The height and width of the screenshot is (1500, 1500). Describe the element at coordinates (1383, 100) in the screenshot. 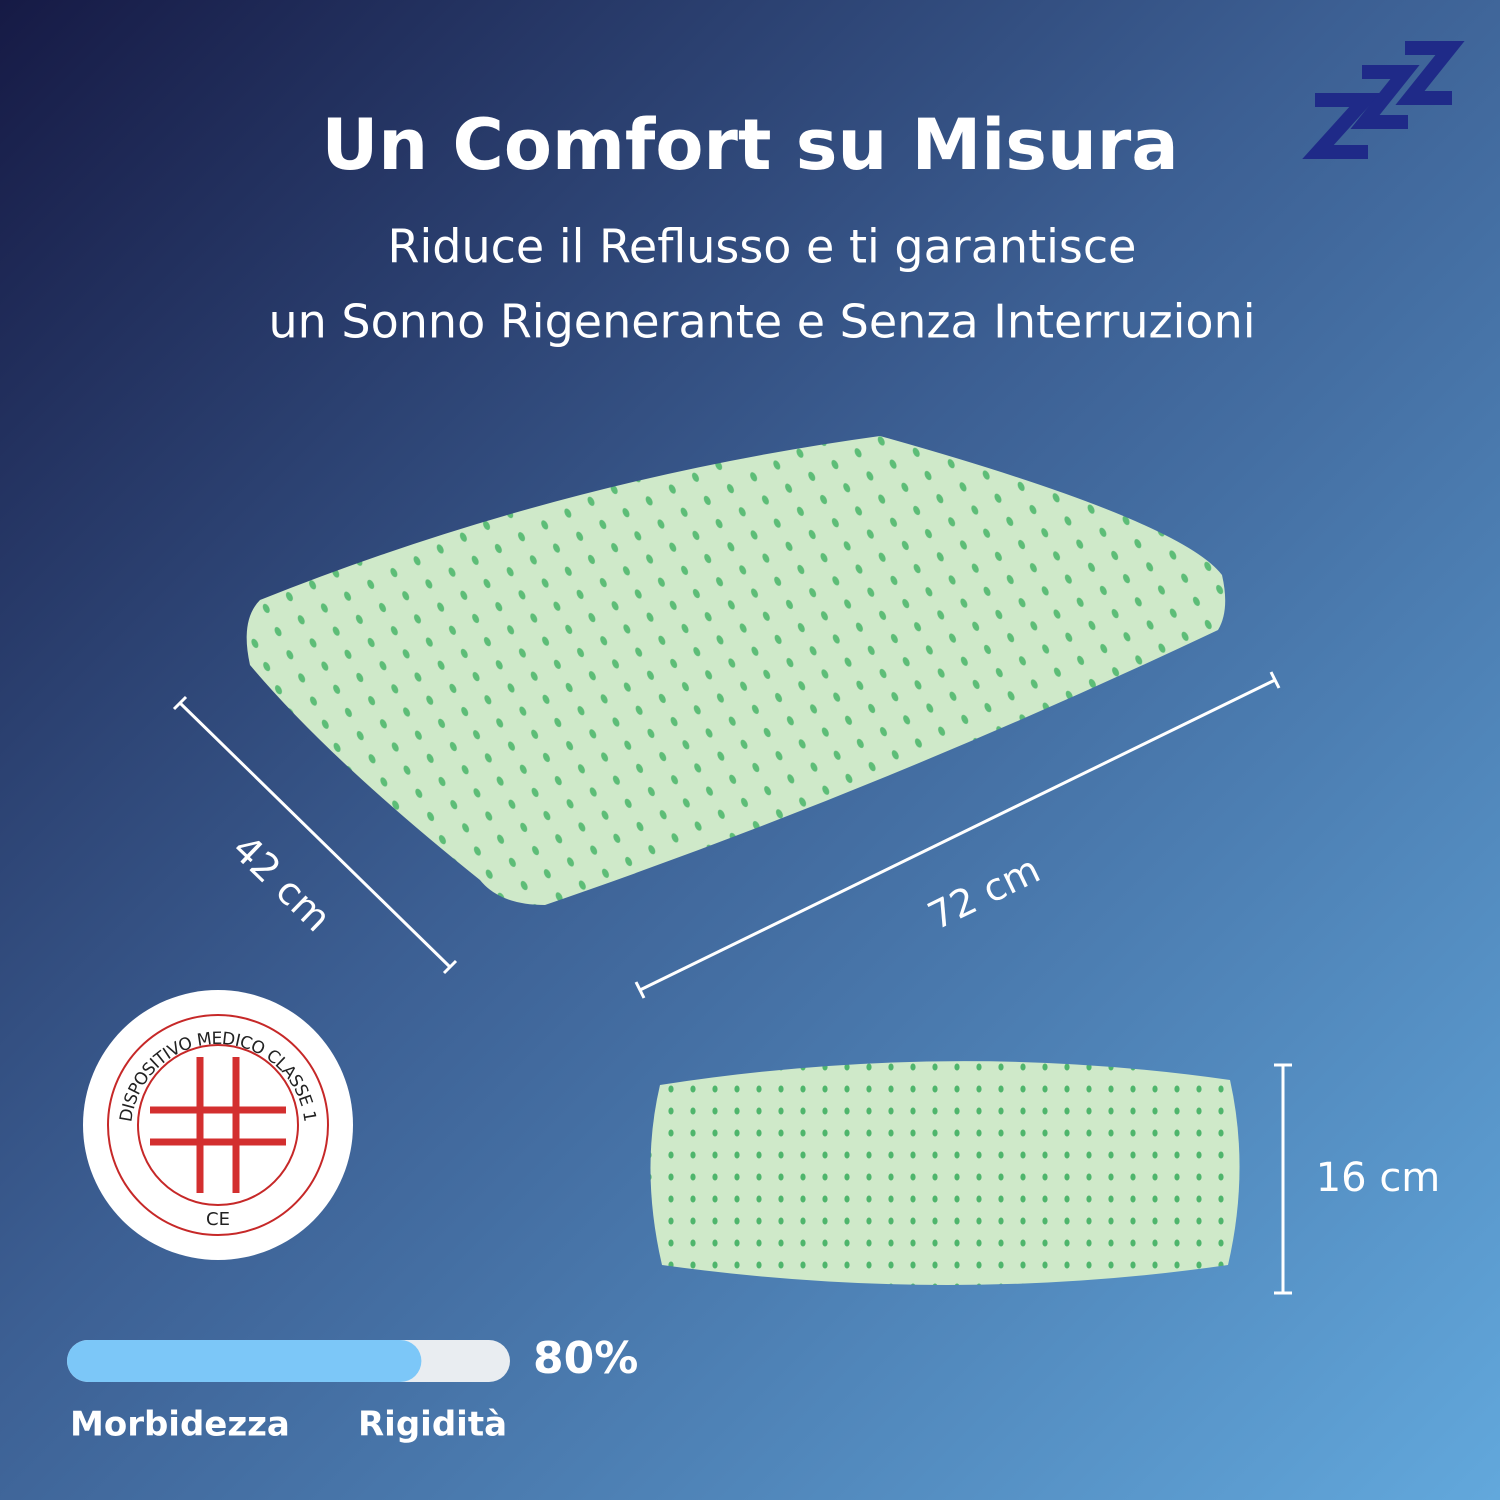

I see `zzz-icon` at that location.